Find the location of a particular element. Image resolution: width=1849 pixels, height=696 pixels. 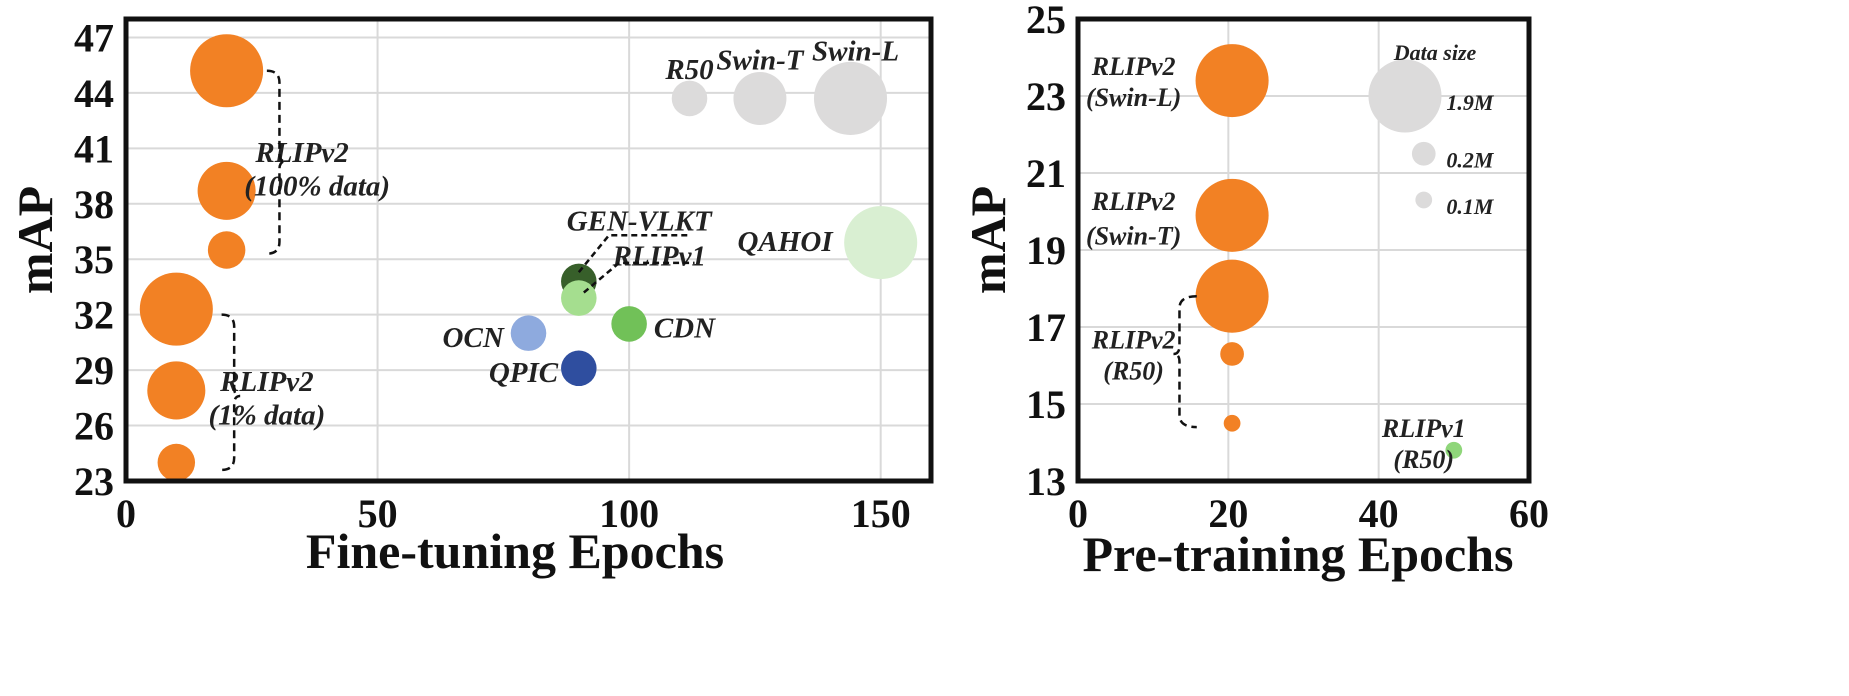

label-qahoi: QAHOI is located at coordinates (786, 242).